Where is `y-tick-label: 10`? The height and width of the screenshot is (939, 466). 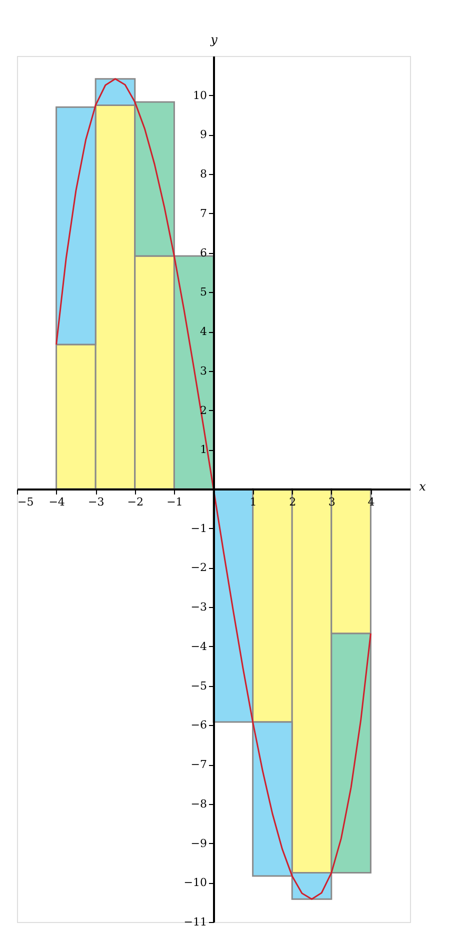
y-tick-label: 10 is located at coordinates (200, 95).